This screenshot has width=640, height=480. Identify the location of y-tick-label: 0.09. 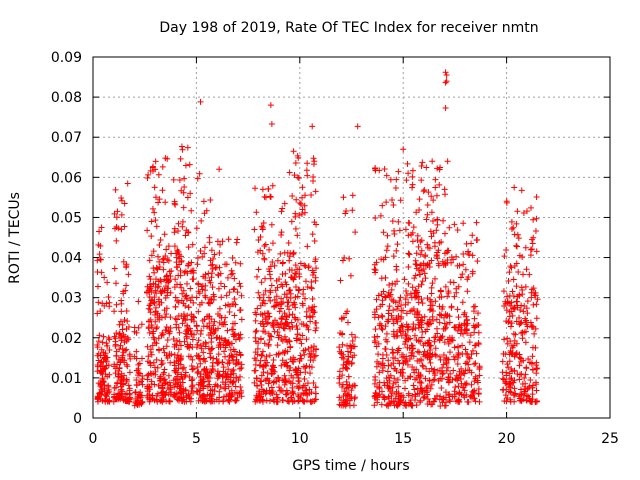
(66, 58).